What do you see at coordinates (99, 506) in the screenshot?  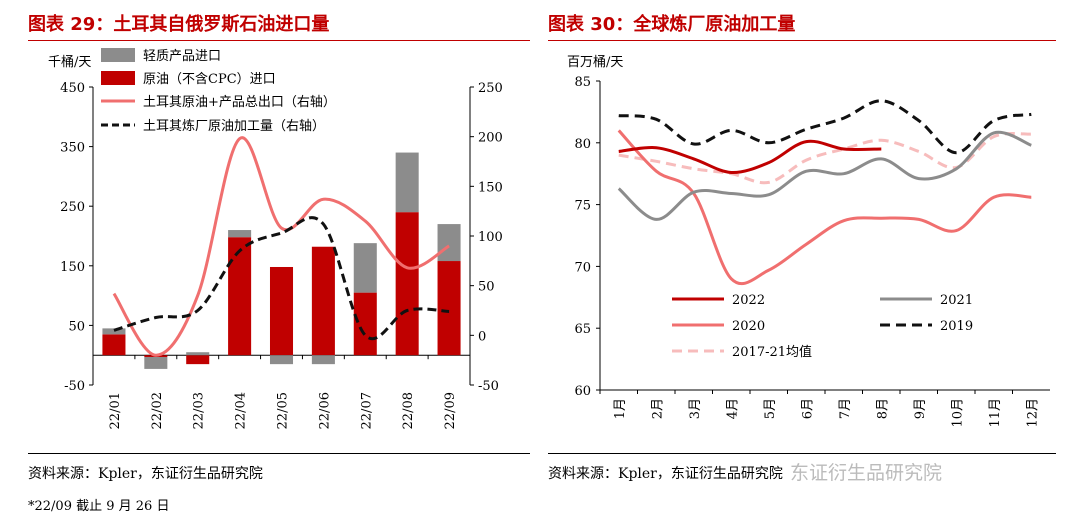 I see `left-note: *22/09 截止 9 月 26 日` at bounding box center [99, 506].